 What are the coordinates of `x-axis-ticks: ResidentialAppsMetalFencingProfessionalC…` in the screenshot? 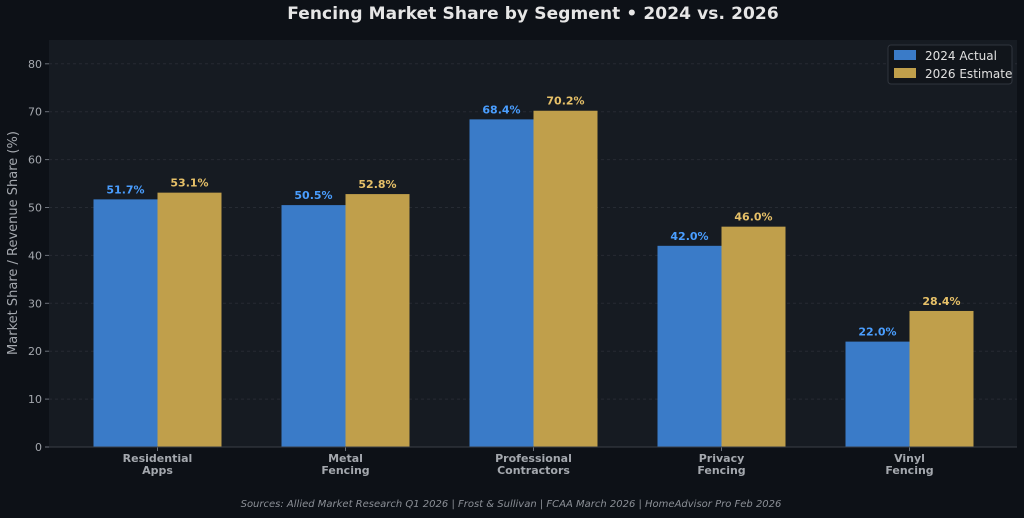 It's located at (528, 462).